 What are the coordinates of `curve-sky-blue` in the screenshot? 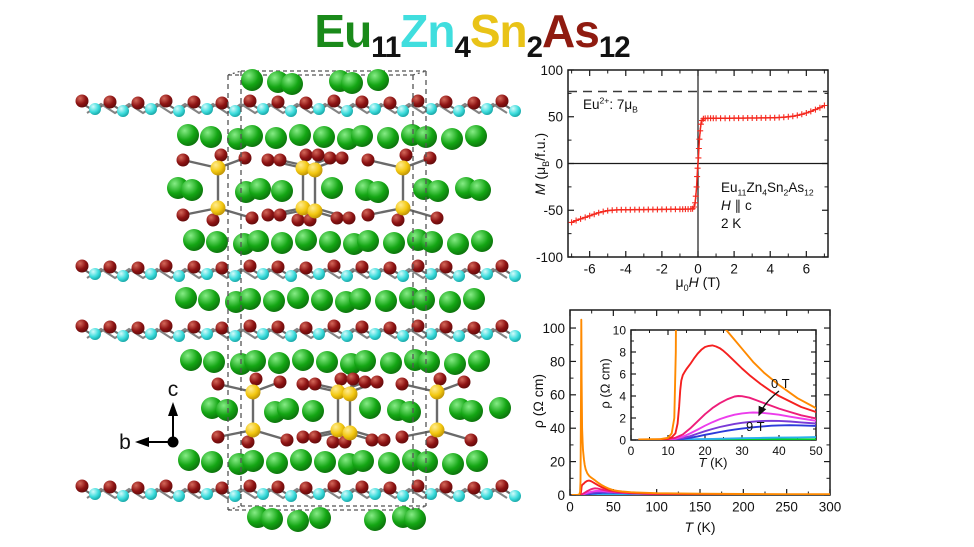 It's located at (727, 438).